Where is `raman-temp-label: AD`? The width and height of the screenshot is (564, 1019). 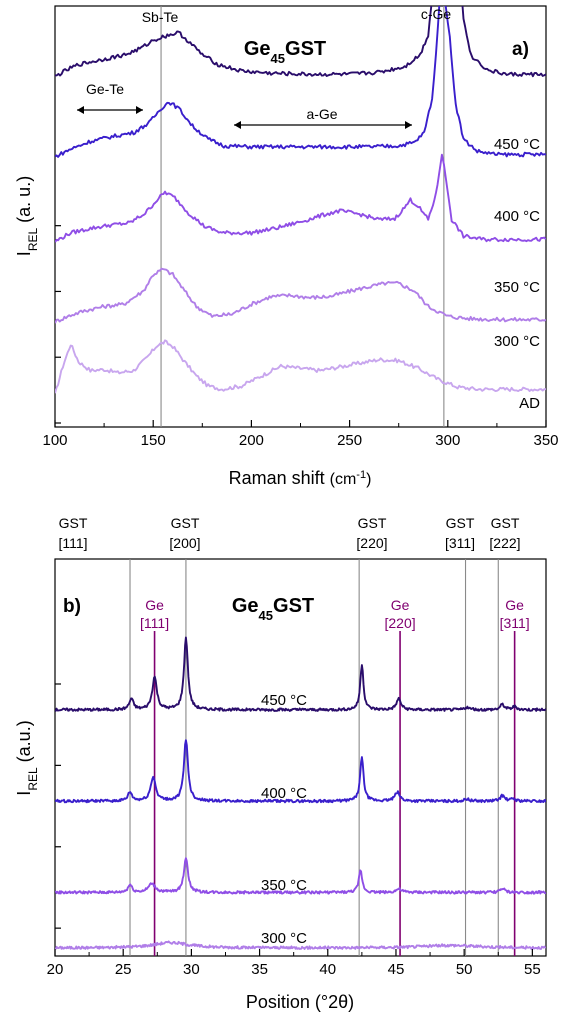 raman-temp-label: AD is located at coordinates (529, 403).